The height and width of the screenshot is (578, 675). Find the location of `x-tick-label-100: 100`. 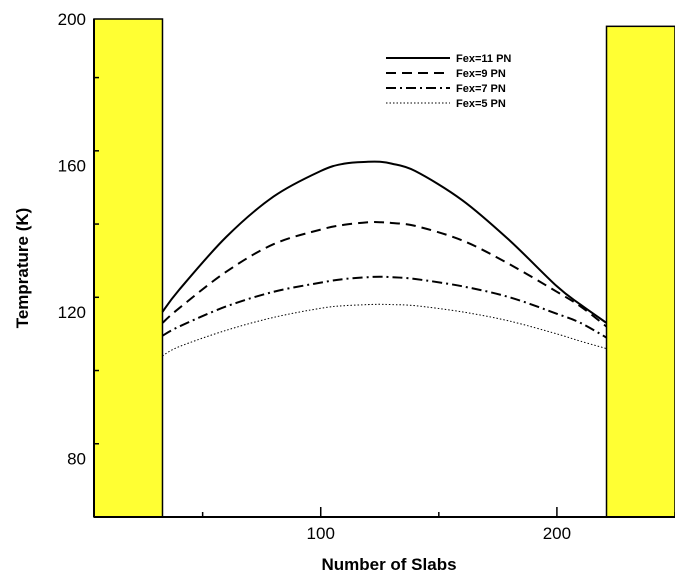

x-tick-label-100: 100 is located at coordinates (321, 533).